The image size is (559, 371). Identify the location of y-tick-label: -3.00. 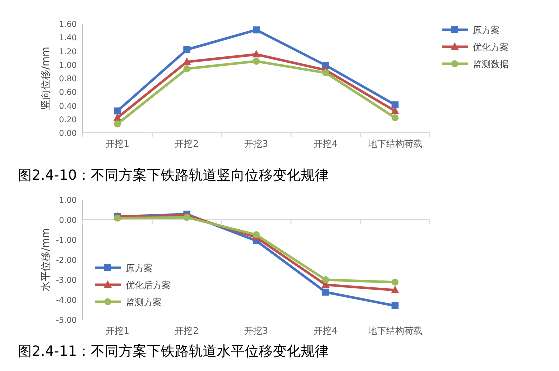
(66, 280).